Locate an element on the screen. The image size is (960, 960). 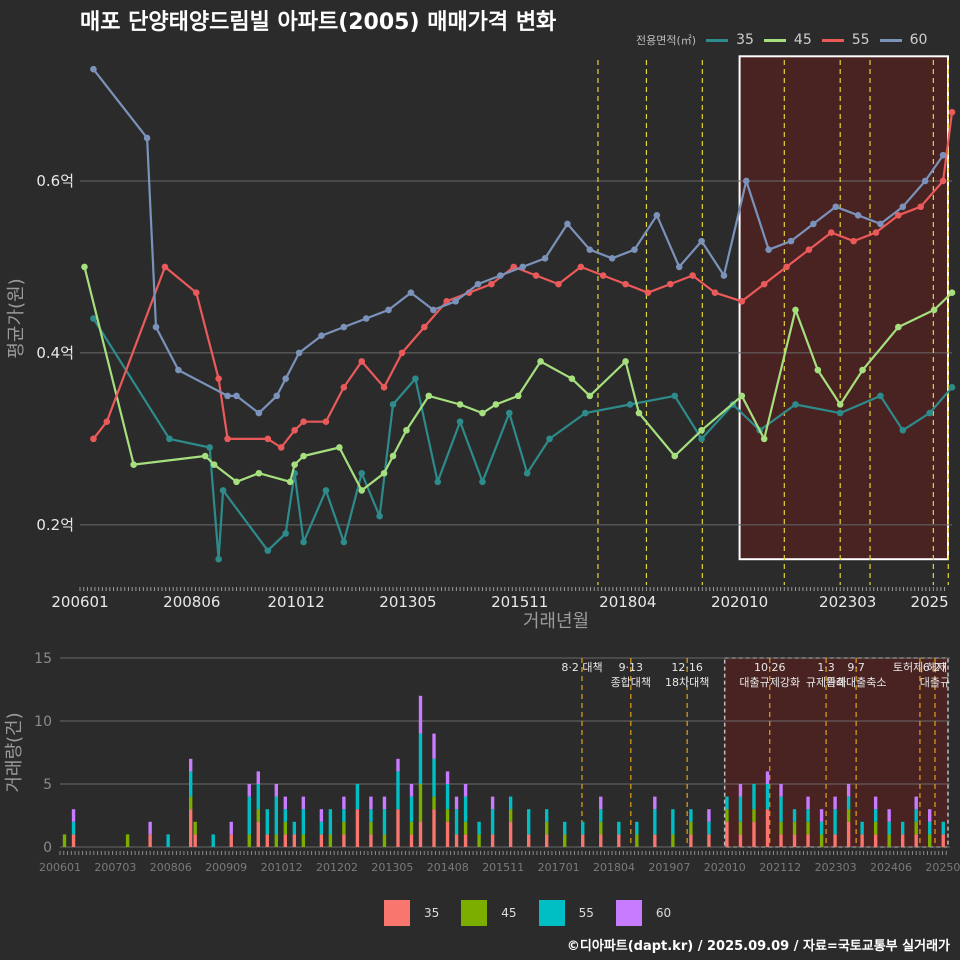
volume-legend-label-55: 55 is located at coordinates (586, 913).